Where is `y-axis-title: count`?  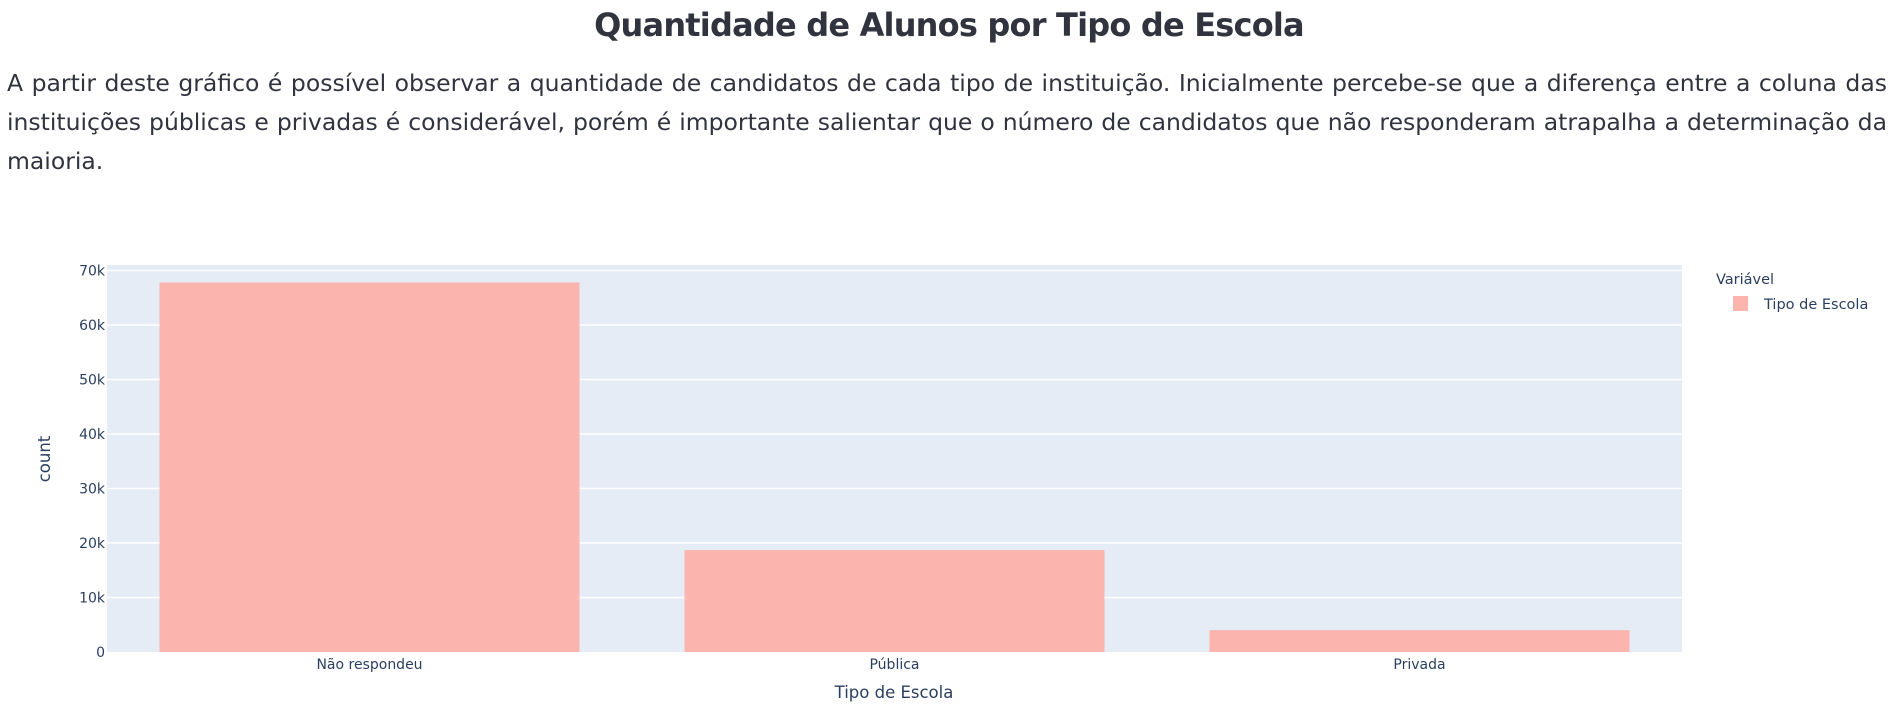
y-axis-title: count is located at coordinates (44, 458).